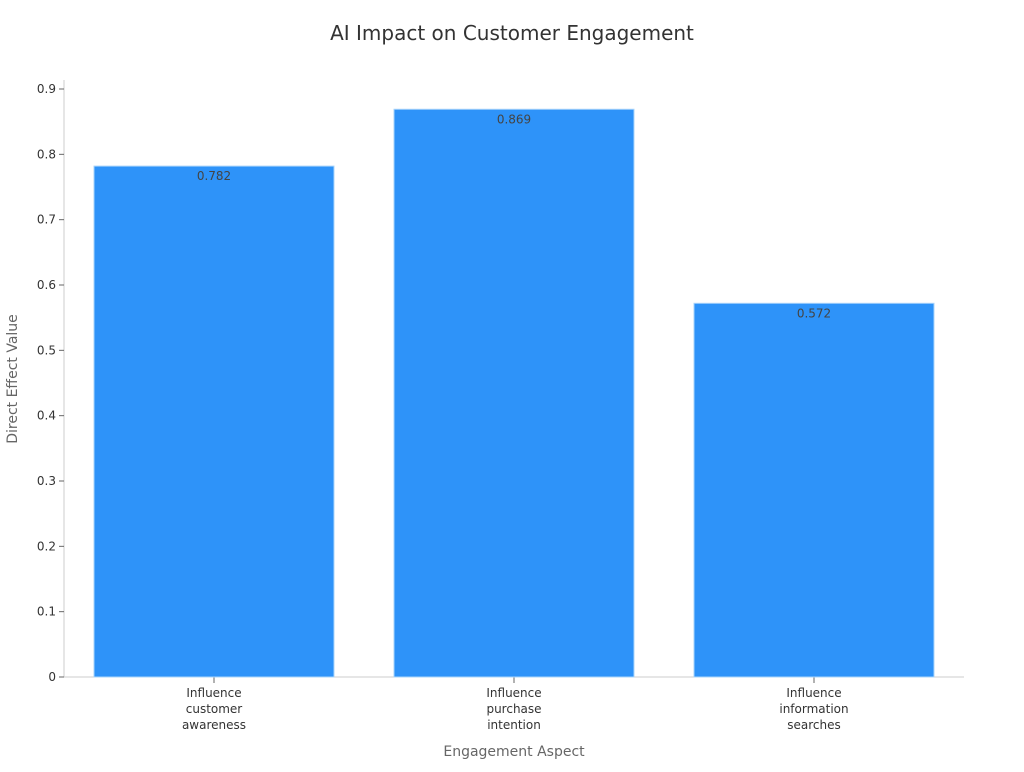 This screenshot has height=772, width=1024. What do you see at coordinates (46, 350) in the screenshot?
I see `y-tick-label: 0.5` at bounding box center [46, 350].